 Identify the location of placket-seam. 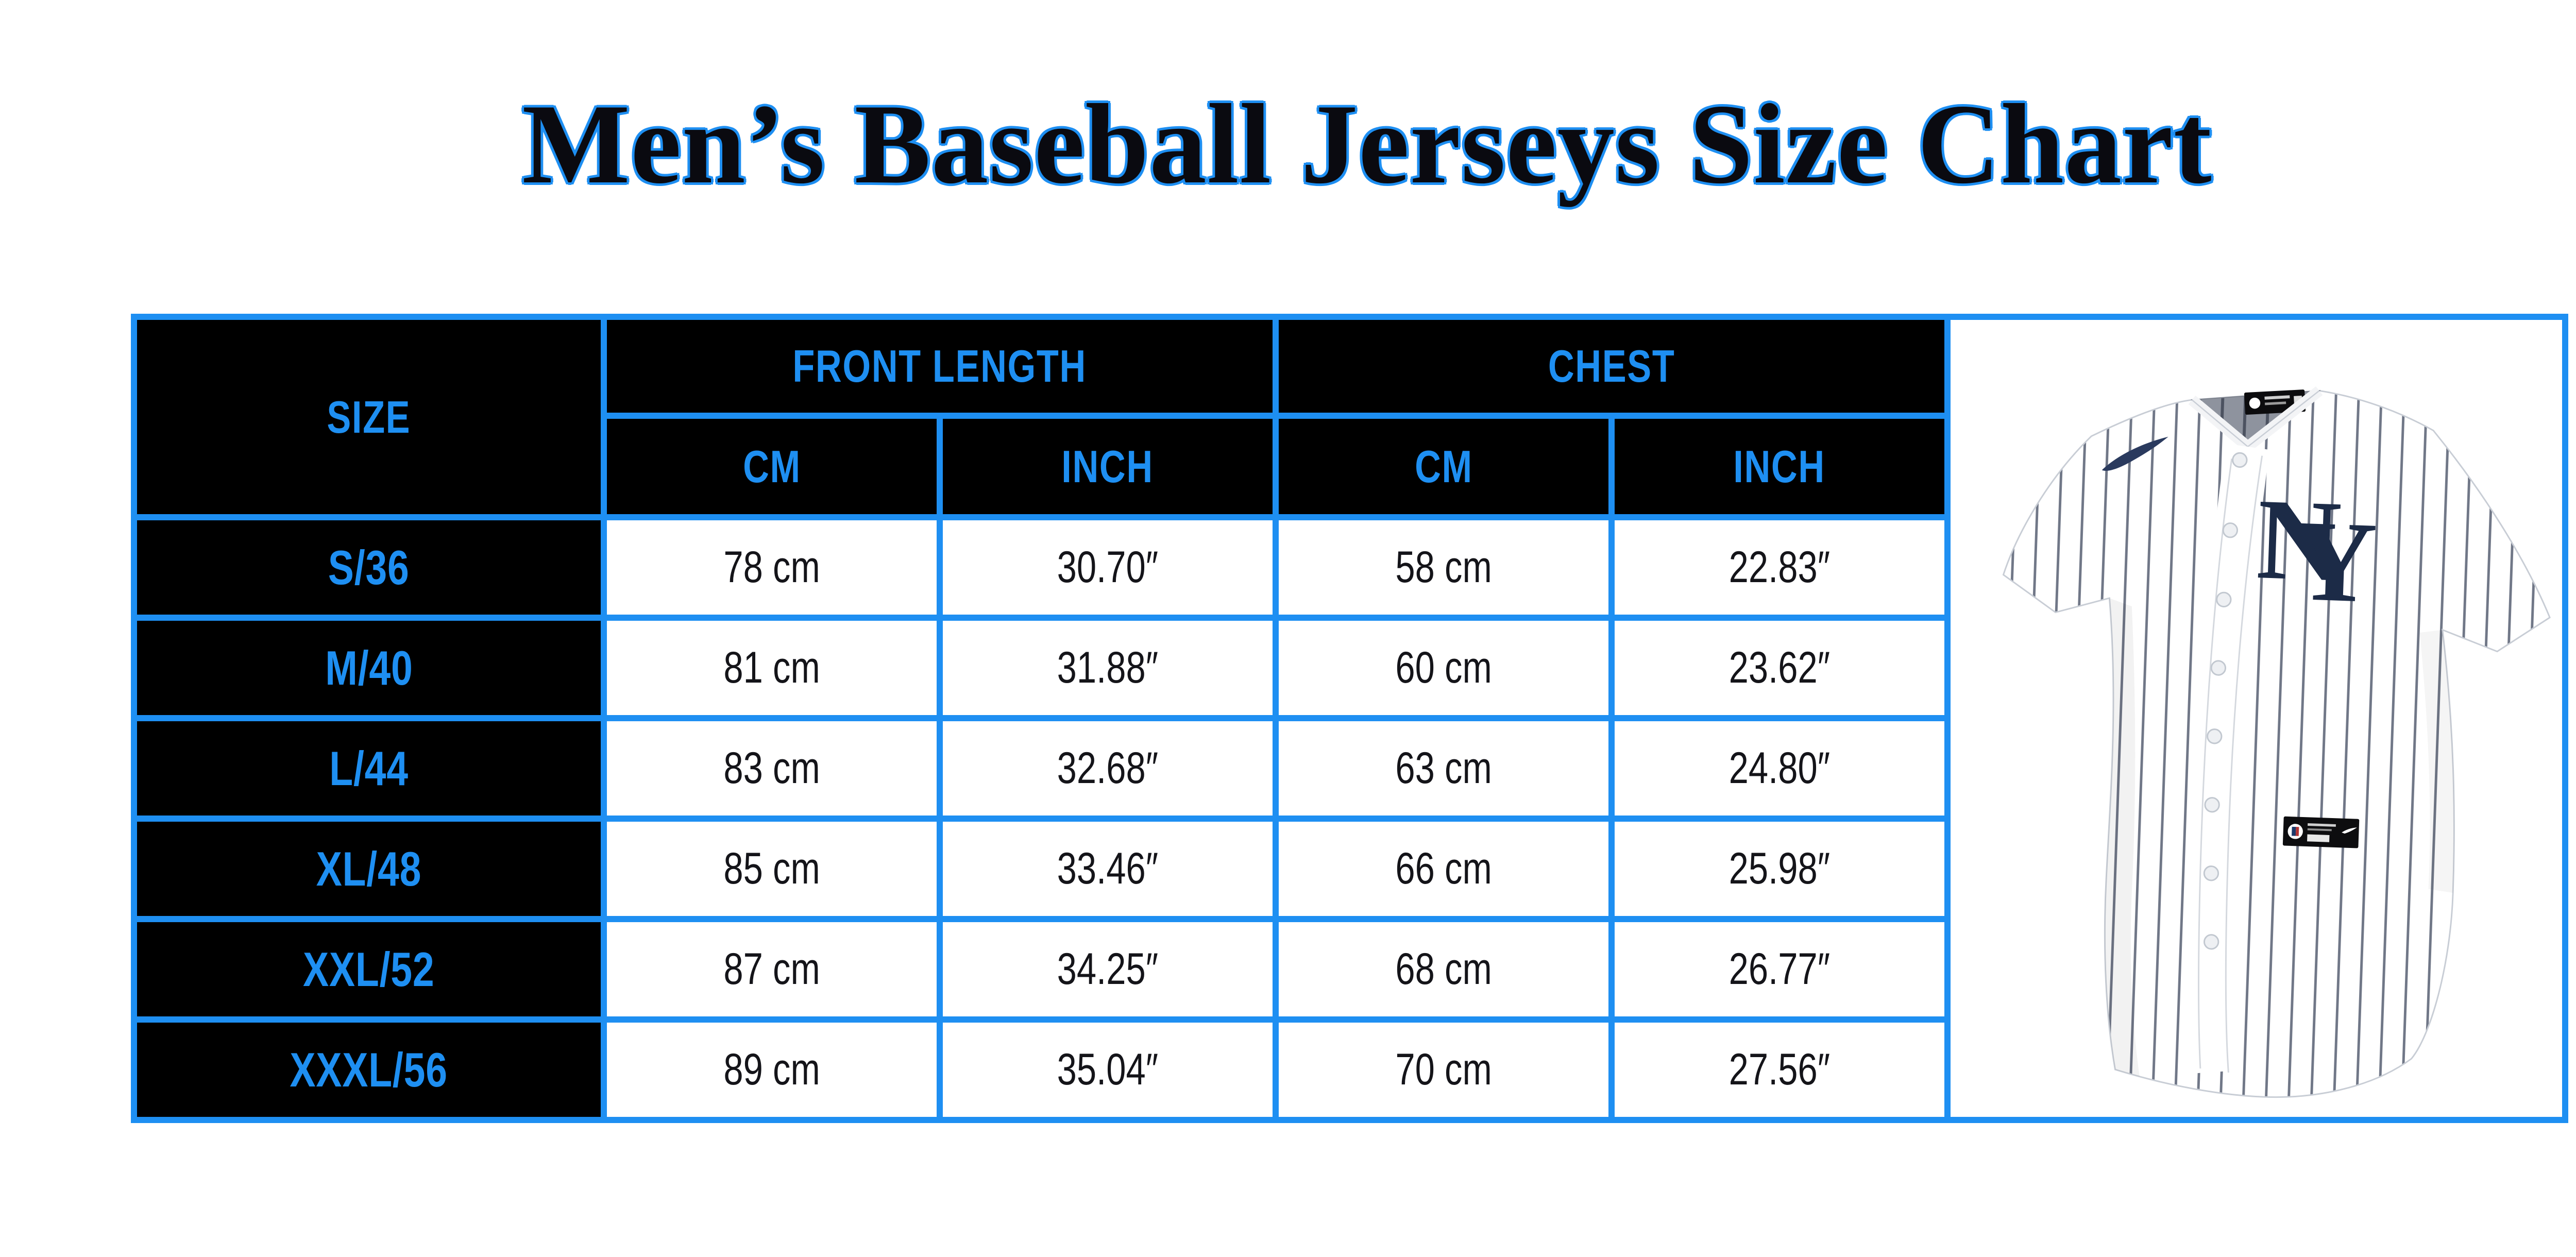
(2230, 764).